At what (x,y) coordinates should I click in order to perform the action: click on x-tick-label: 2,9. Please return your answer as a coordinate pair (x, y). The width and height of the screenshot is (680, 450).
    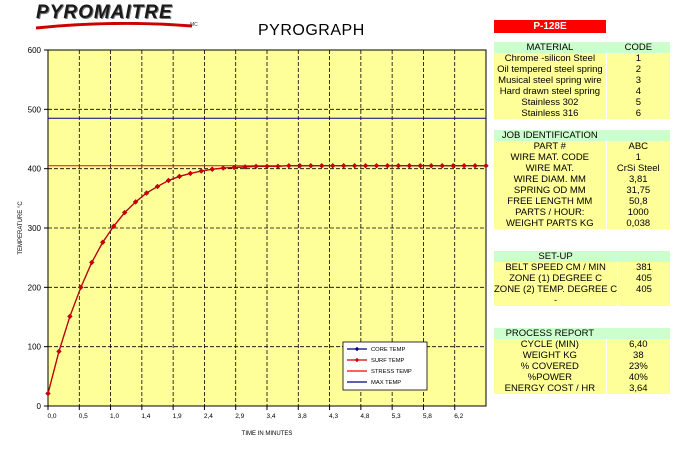
    Looking at the image, I should click on (239, 416).